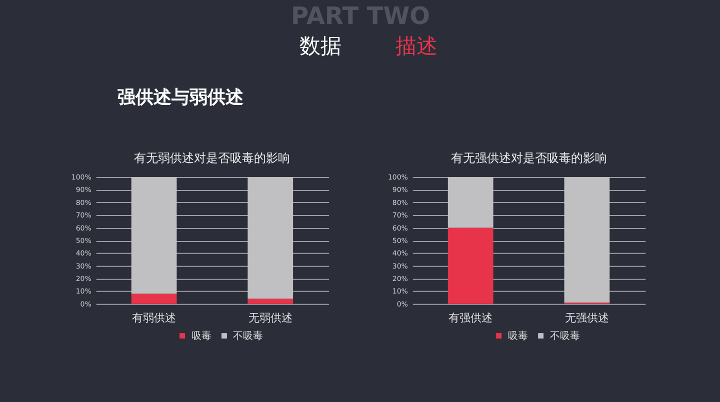 The width and height of the screenshot is (720, 402). What do you see at coordinates (181, 97) in the screenshot?
I see `text: 强供述与弱供述` at bounding box center [181, 97].